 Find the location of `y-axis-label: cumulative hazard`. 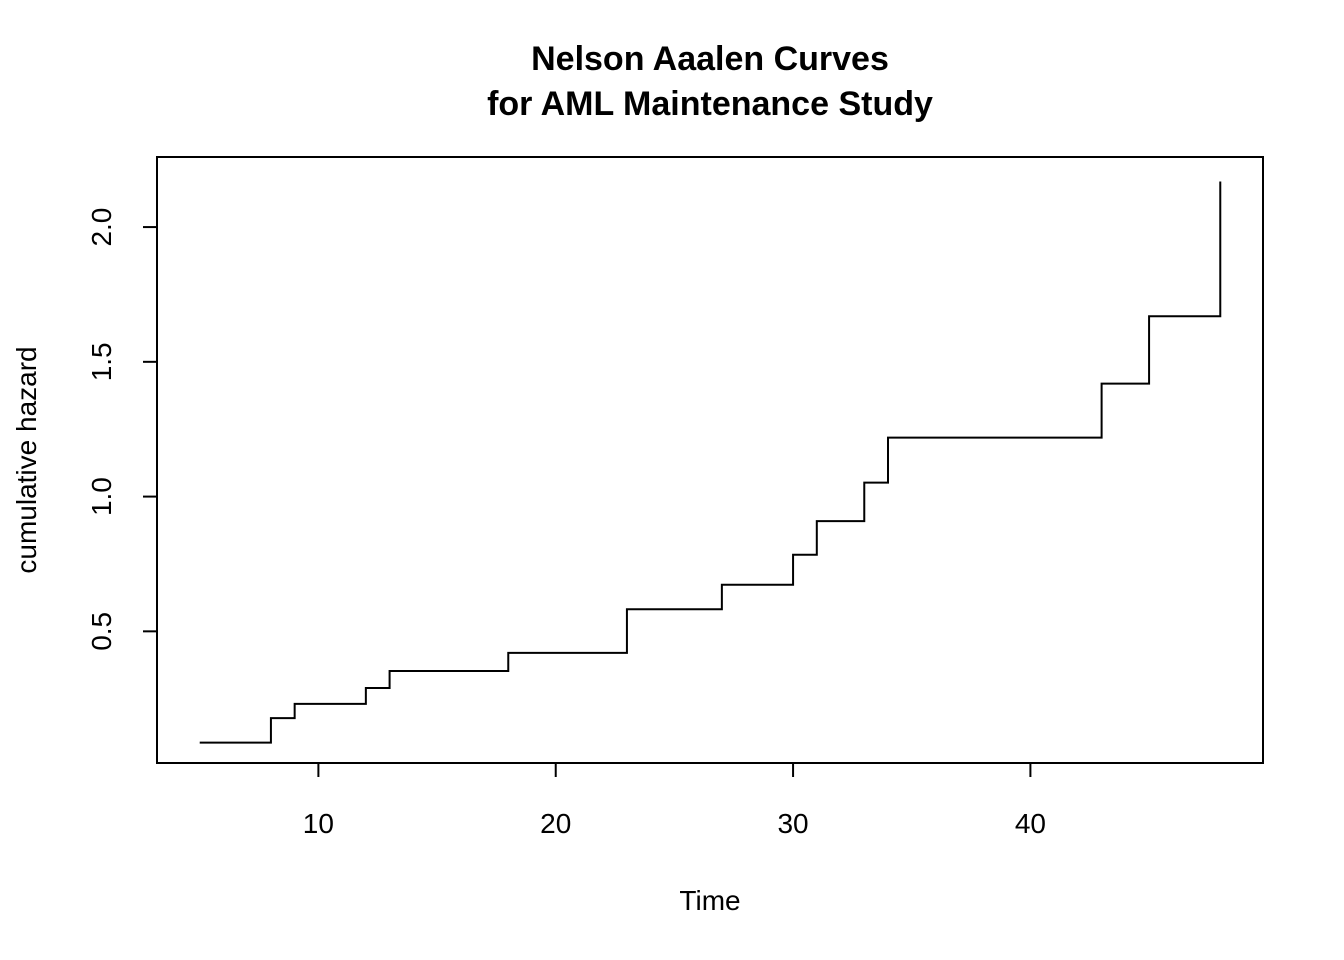

y-axis-label: cumulative hazard is located at coordinates (26, 459).